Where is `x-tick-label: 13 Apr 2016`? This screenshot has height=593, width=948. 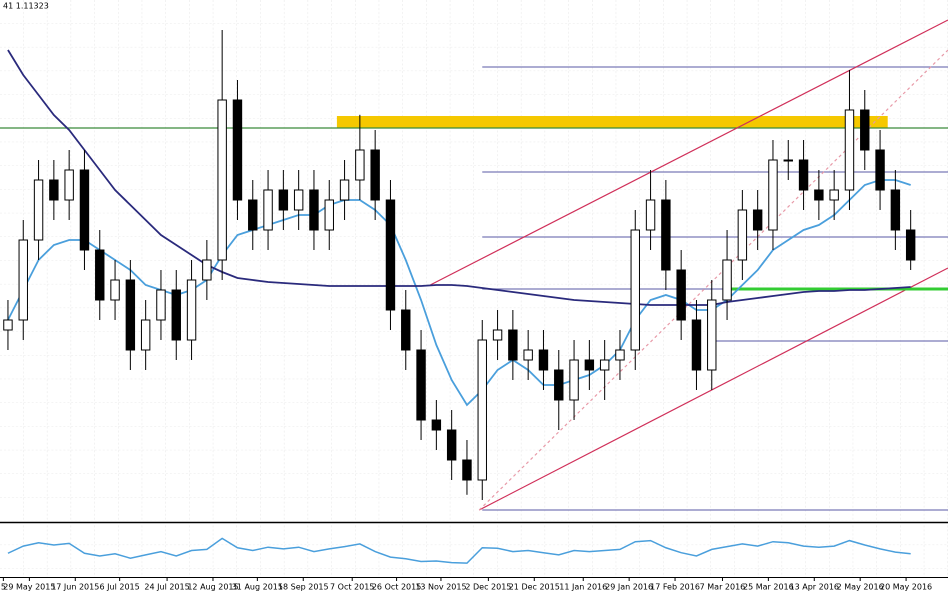 x-tick-label: 13 Apr 2016 is located at coordinates (814, 587).